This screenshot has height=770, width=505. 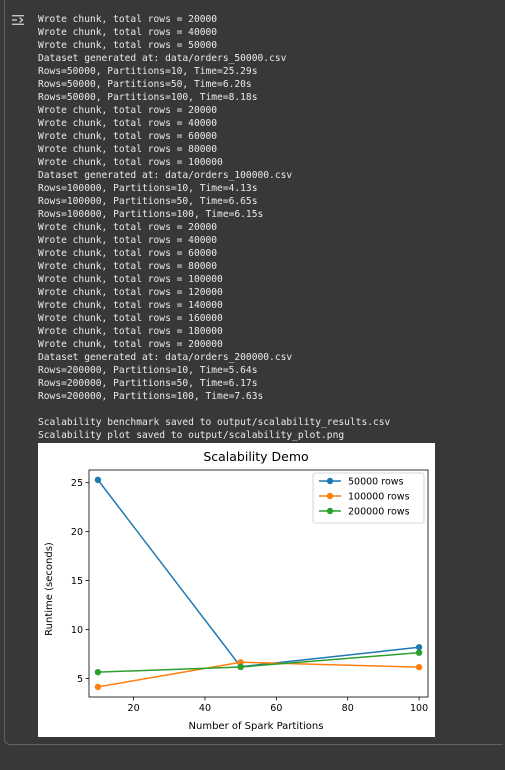 What do you see at coordinates (145, 84) in the screenshot?
I see `stdout-line: Rows=50000, Partitions=50, Time=6.20s` at bounding box center [145, 84].